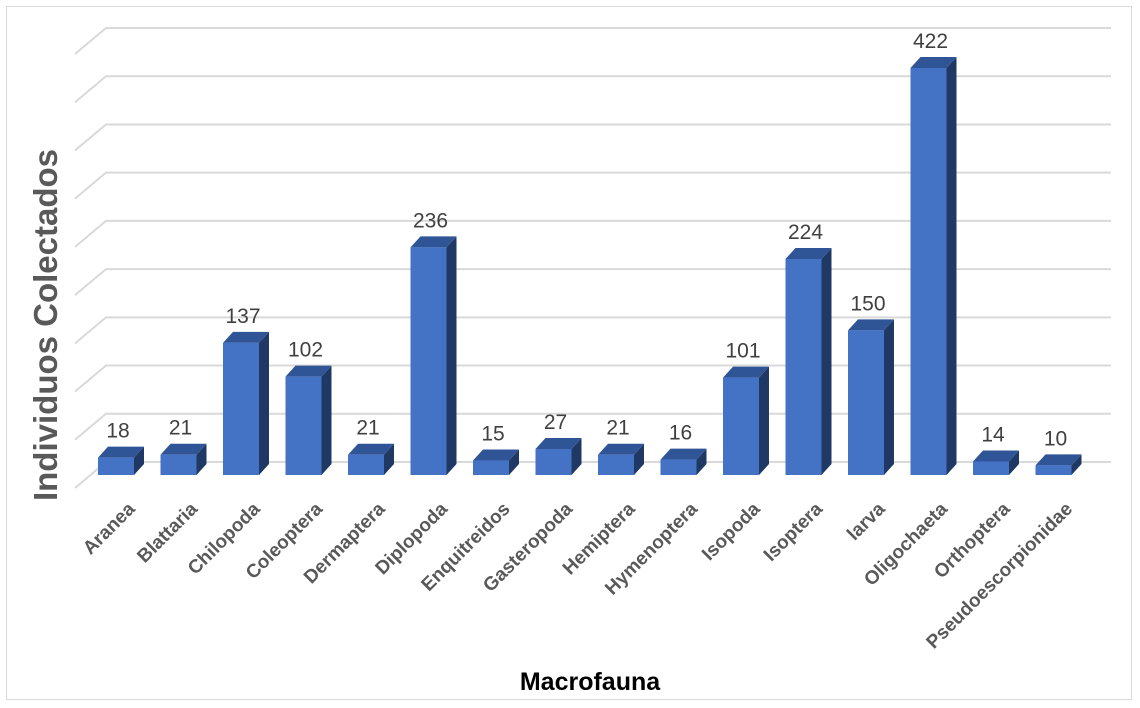  What do you see at coordinates (109, 528) in the screenshot?
I see `category-label: Aranea` at bounding box center [109, 528].